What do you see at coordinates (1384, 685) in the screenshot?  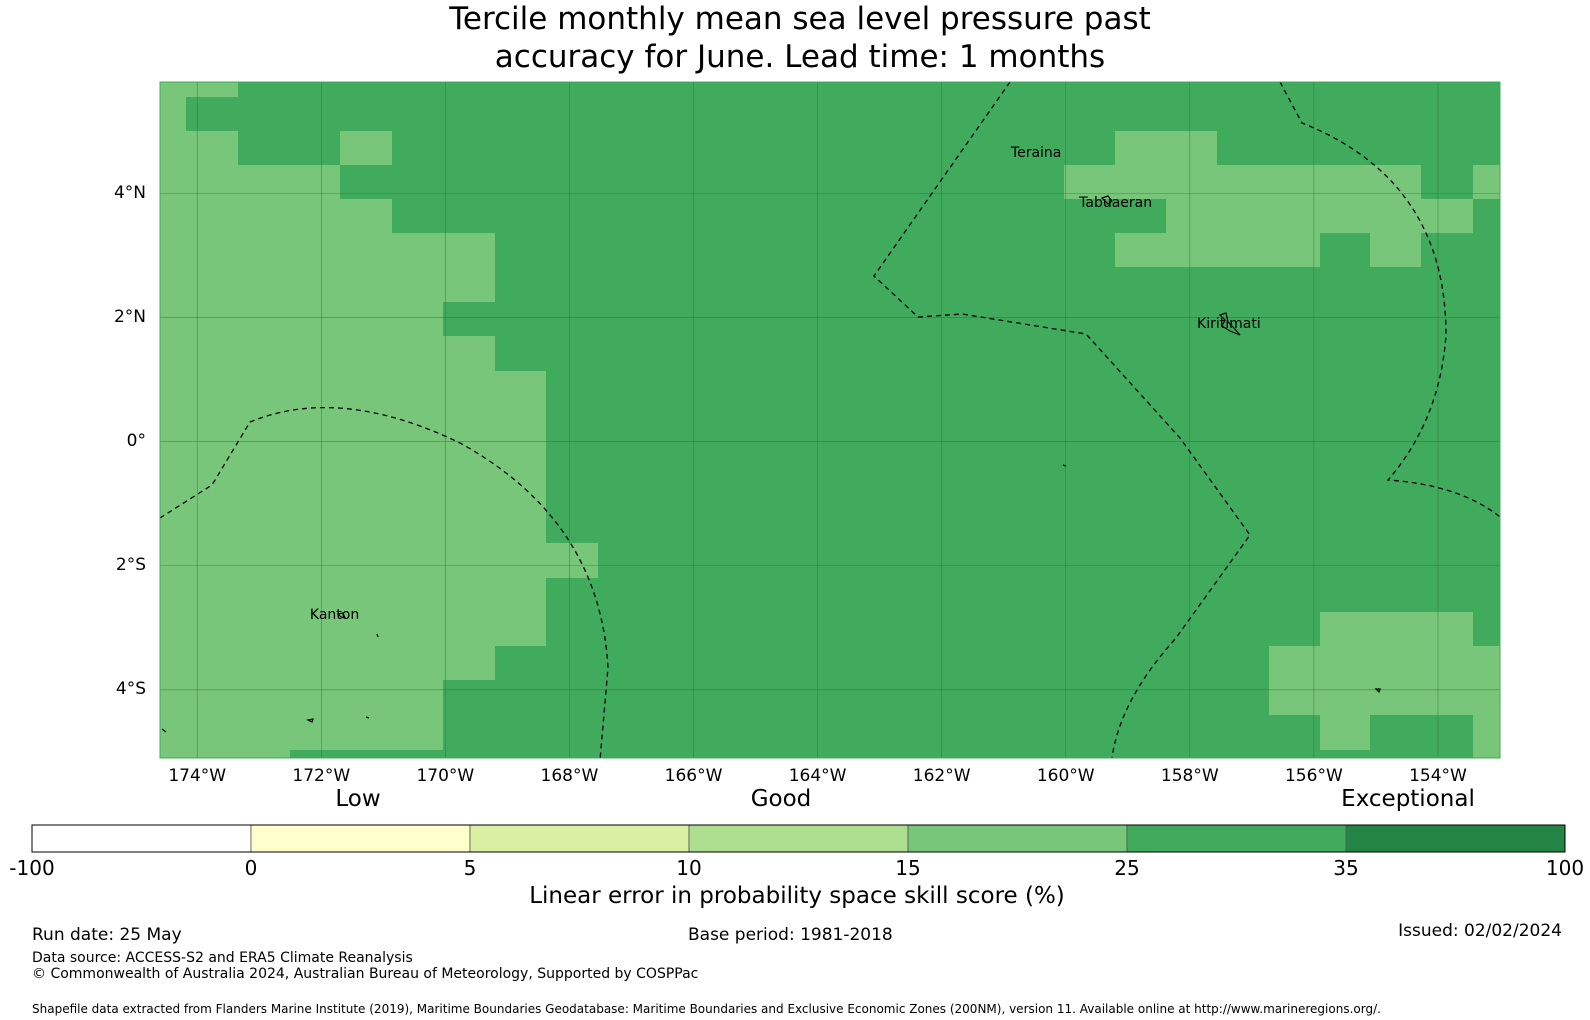 I see `skill-patch-southeast` at bounding box center [1384, 685].